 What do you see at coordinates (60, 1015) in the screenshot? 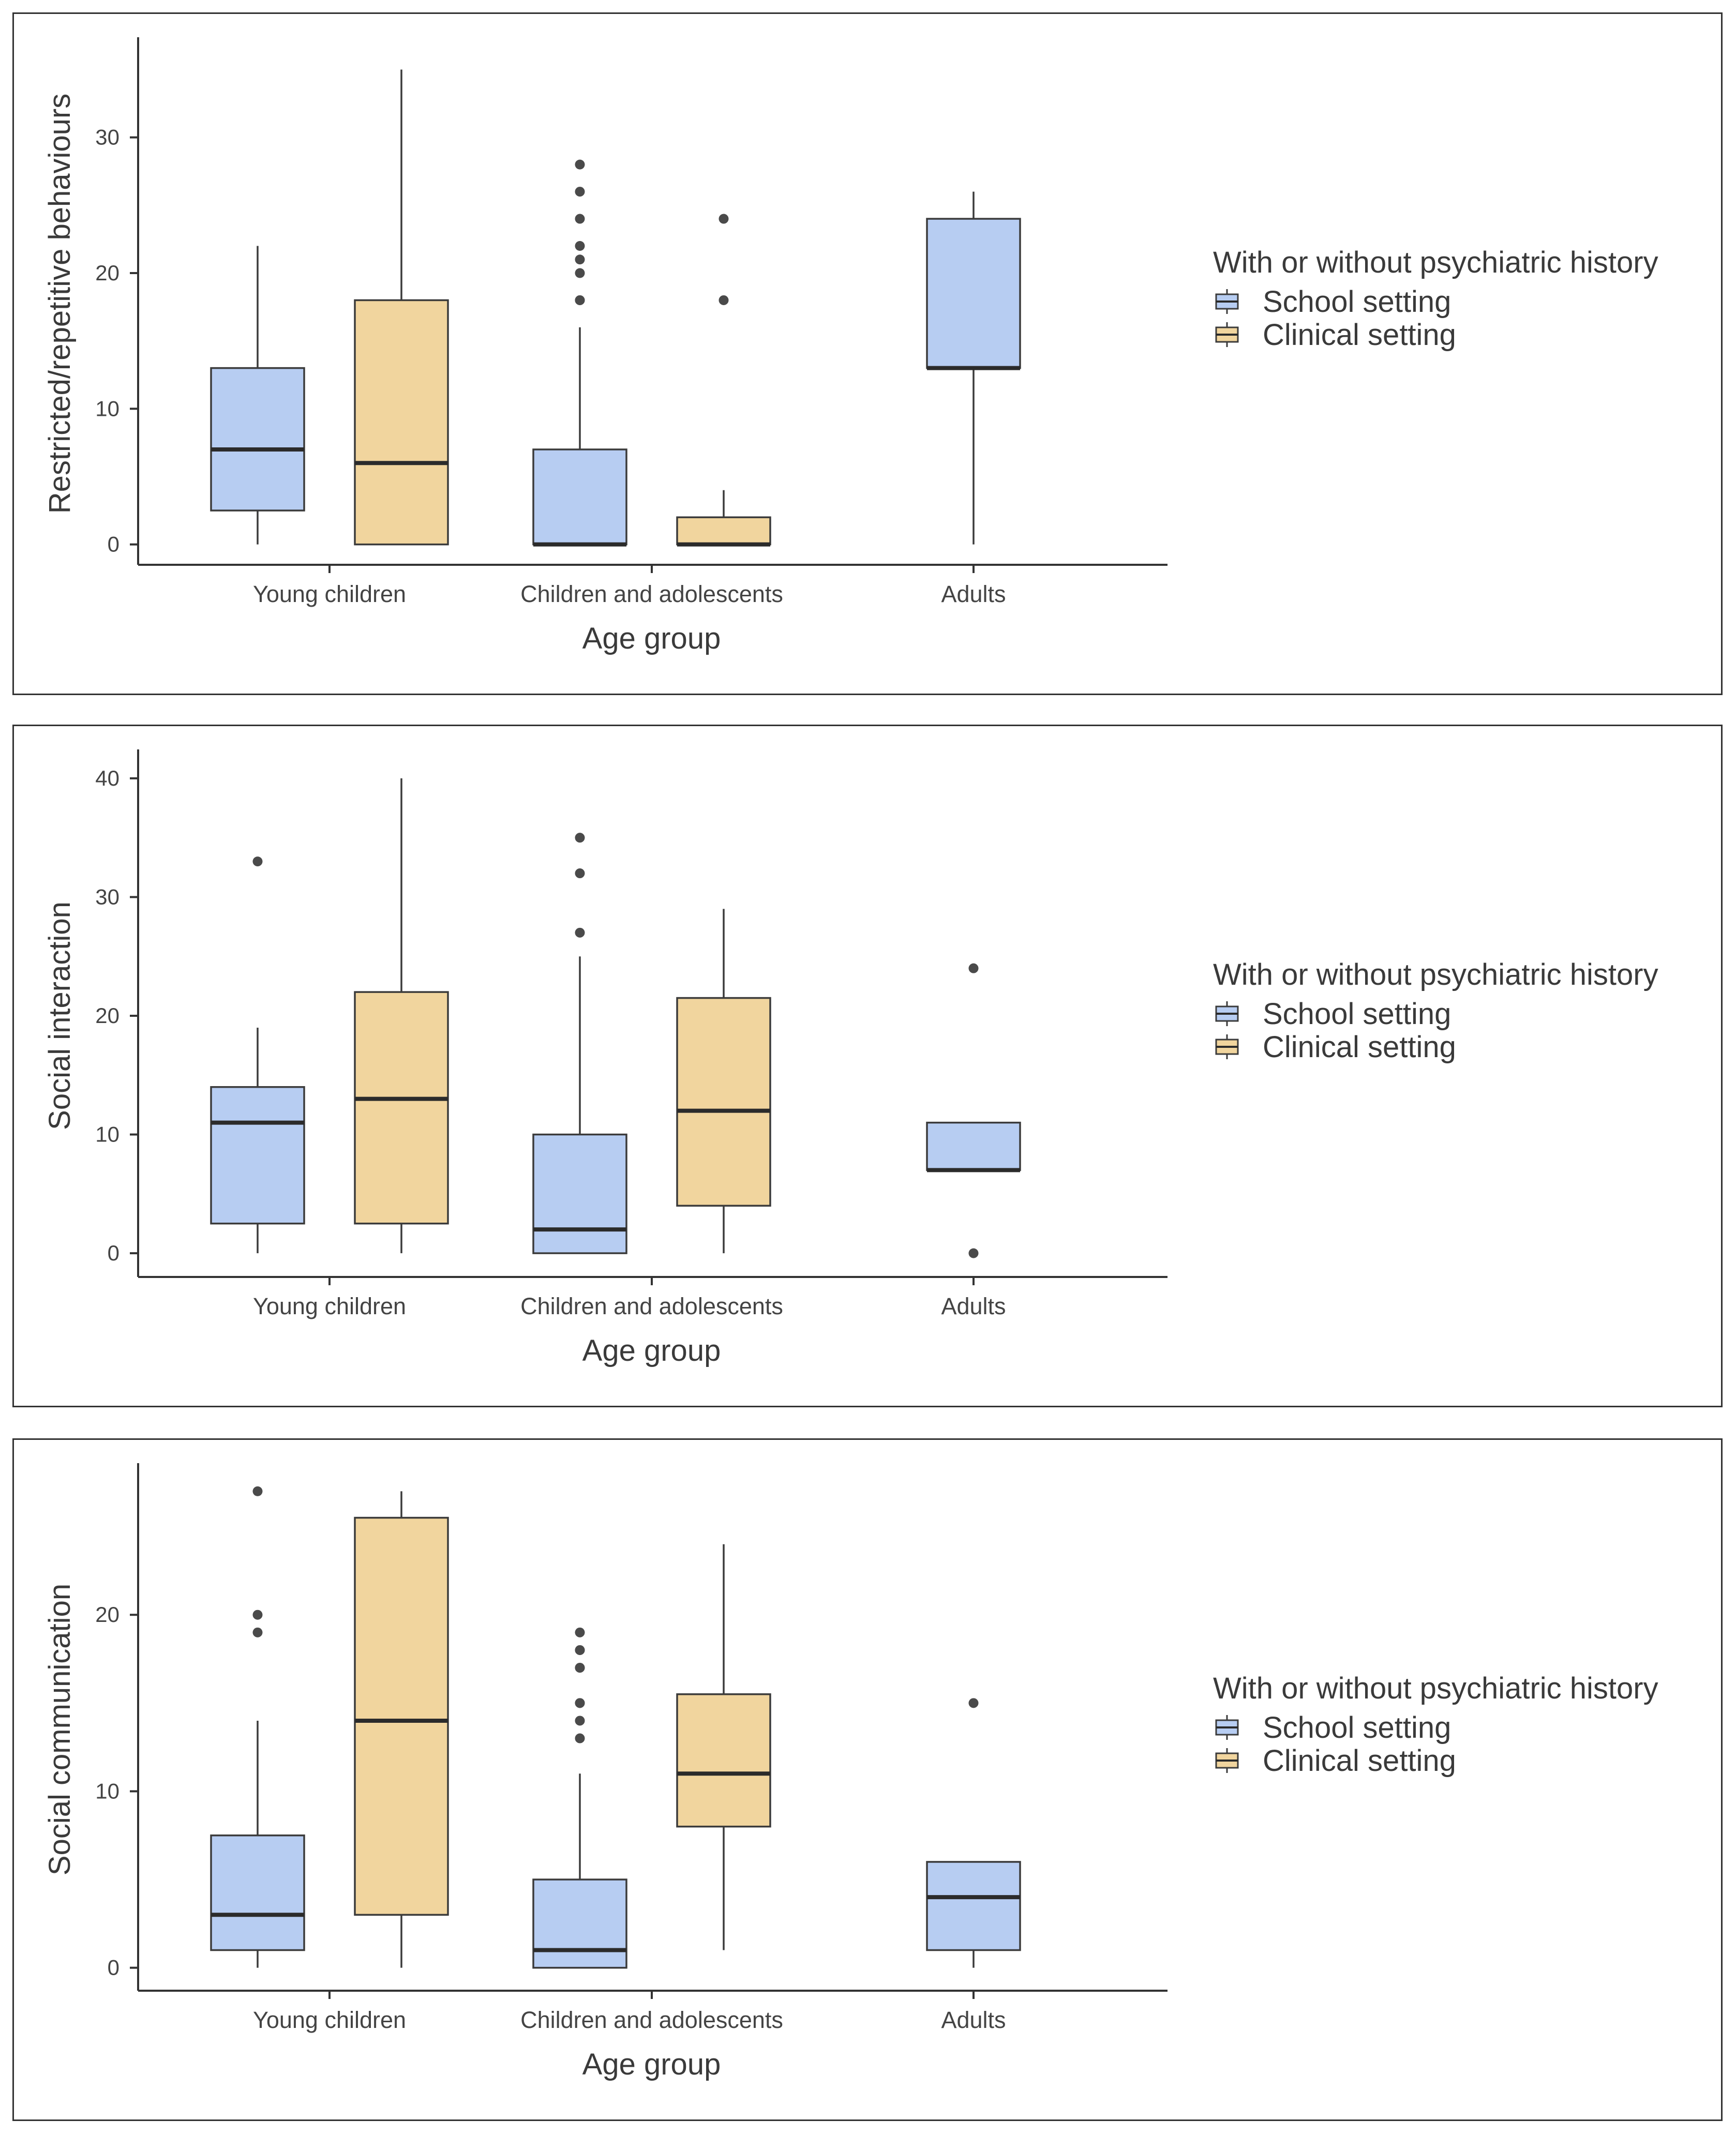
I see `y-axis-title: Social interaction` at bounding box center [60, 1015].